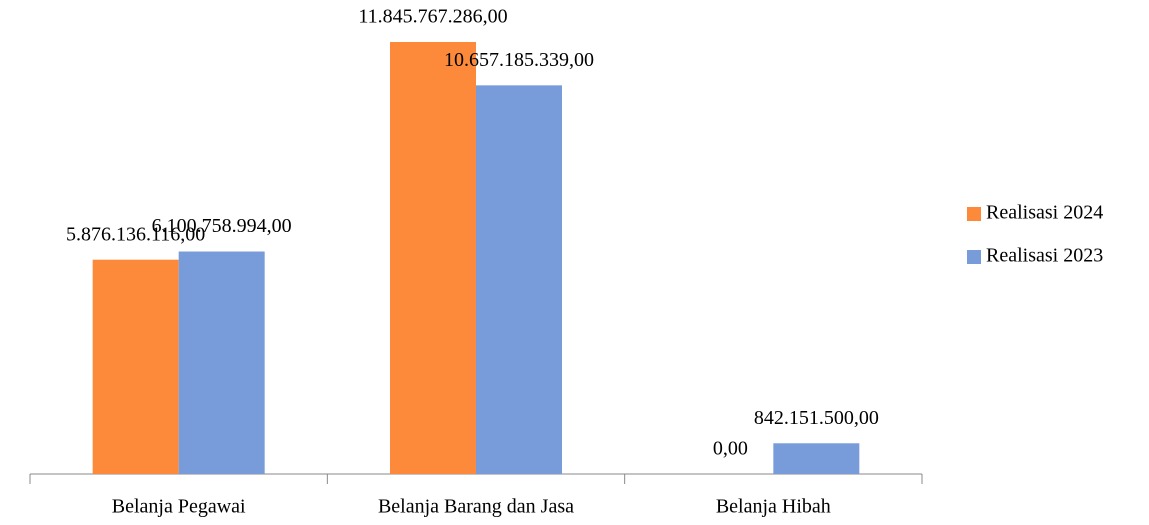 This screenshot has height=525, width=1149. Describe the element at coordinates (1044, 256) in the screenshot. I see `legend-label: Realisasi 2023` at that location.